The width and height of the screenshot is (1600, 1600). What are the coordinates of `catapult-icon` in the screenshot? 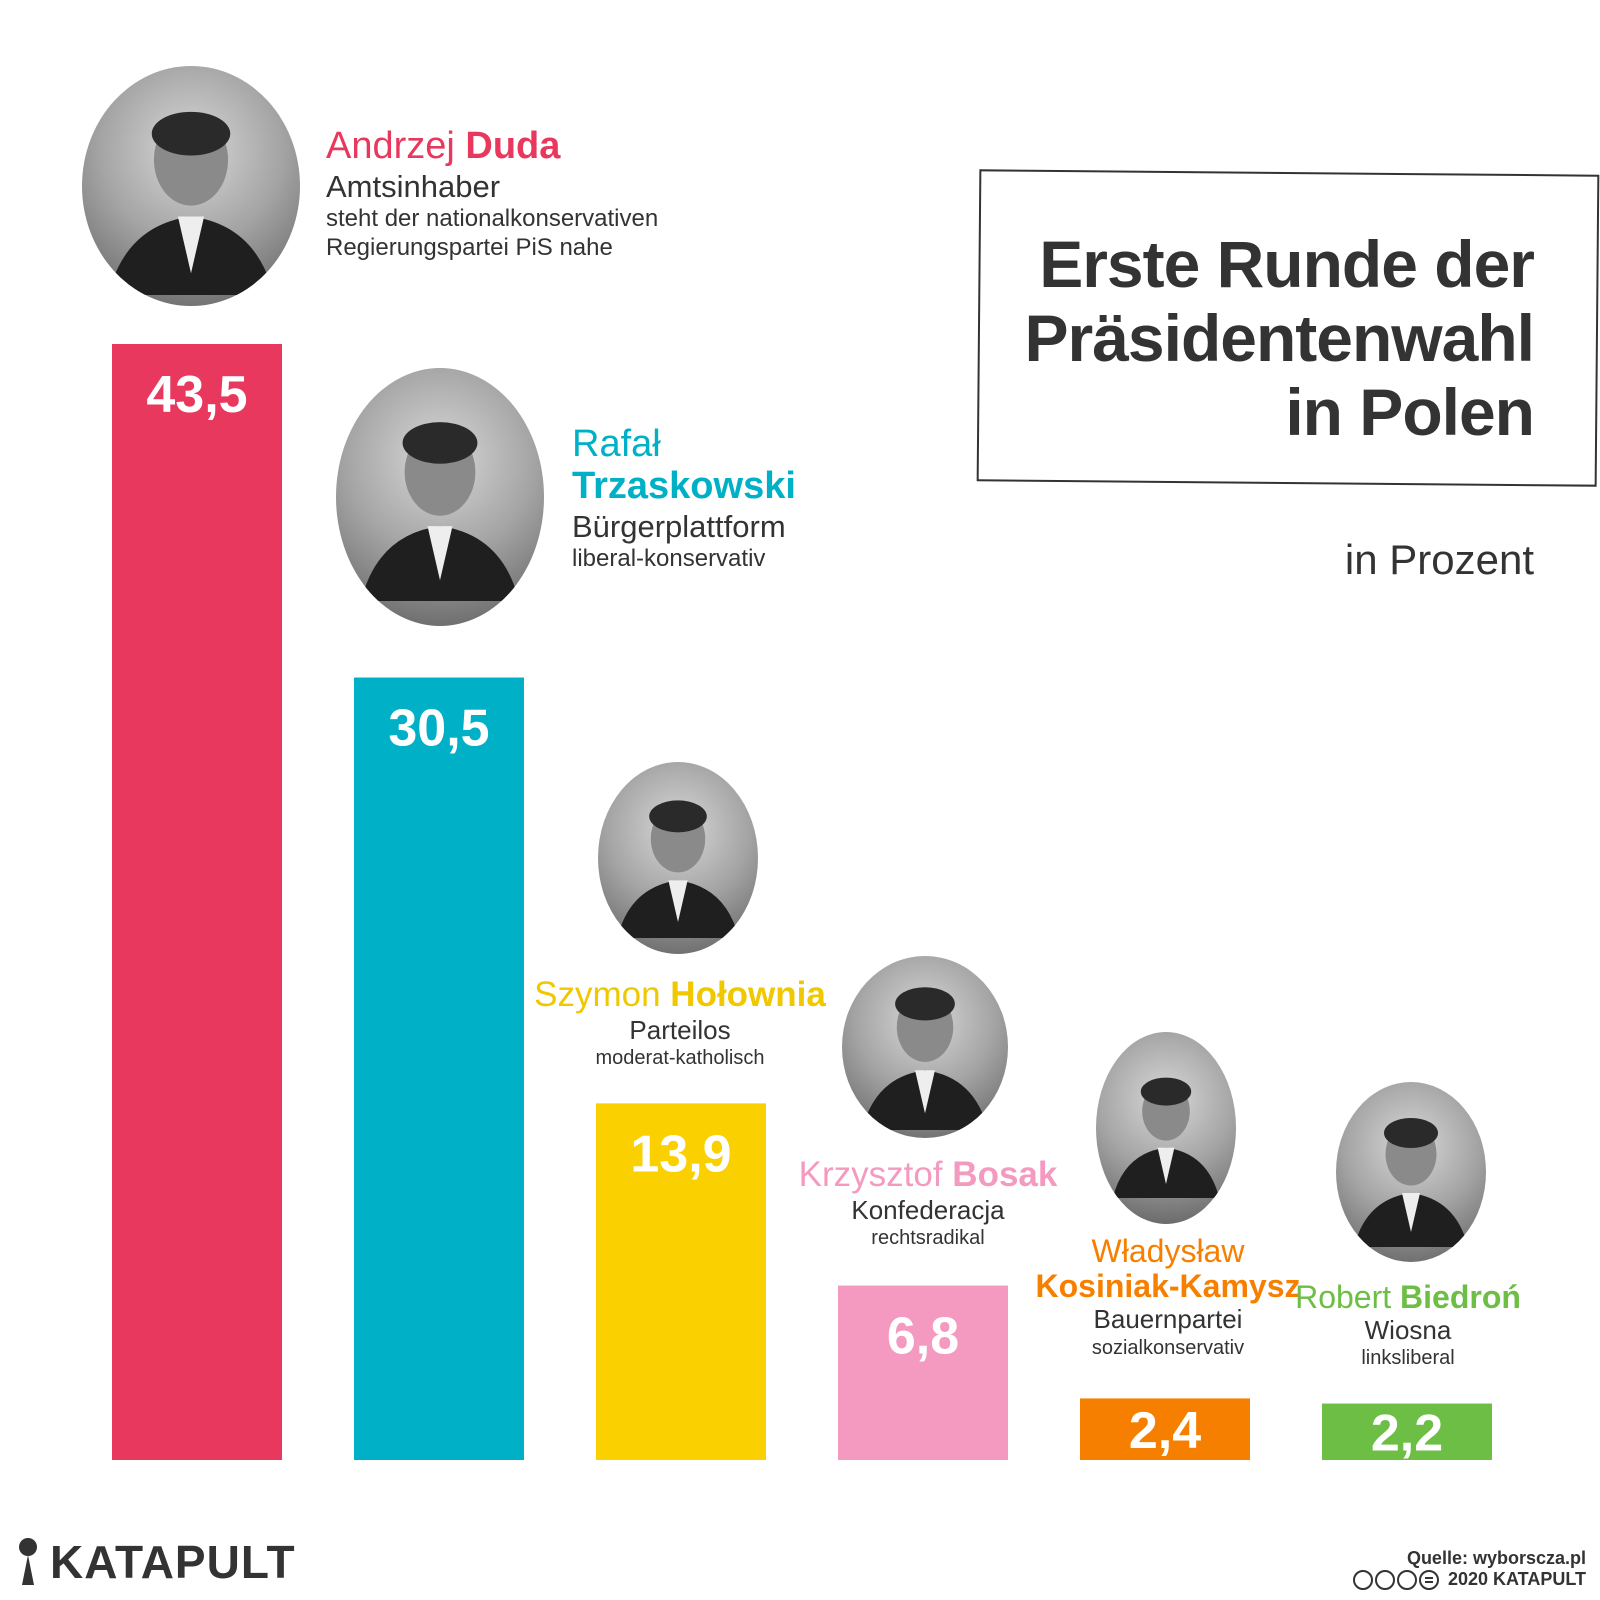 It's located at (28, 1561).